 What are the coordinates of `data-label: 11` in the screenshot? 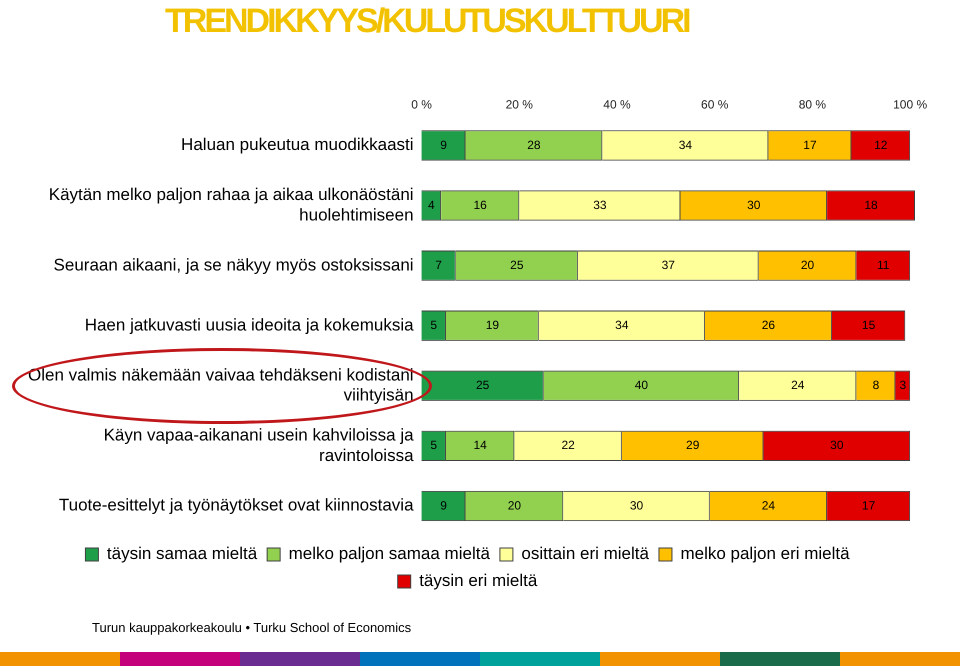 It's located at (883, 265).